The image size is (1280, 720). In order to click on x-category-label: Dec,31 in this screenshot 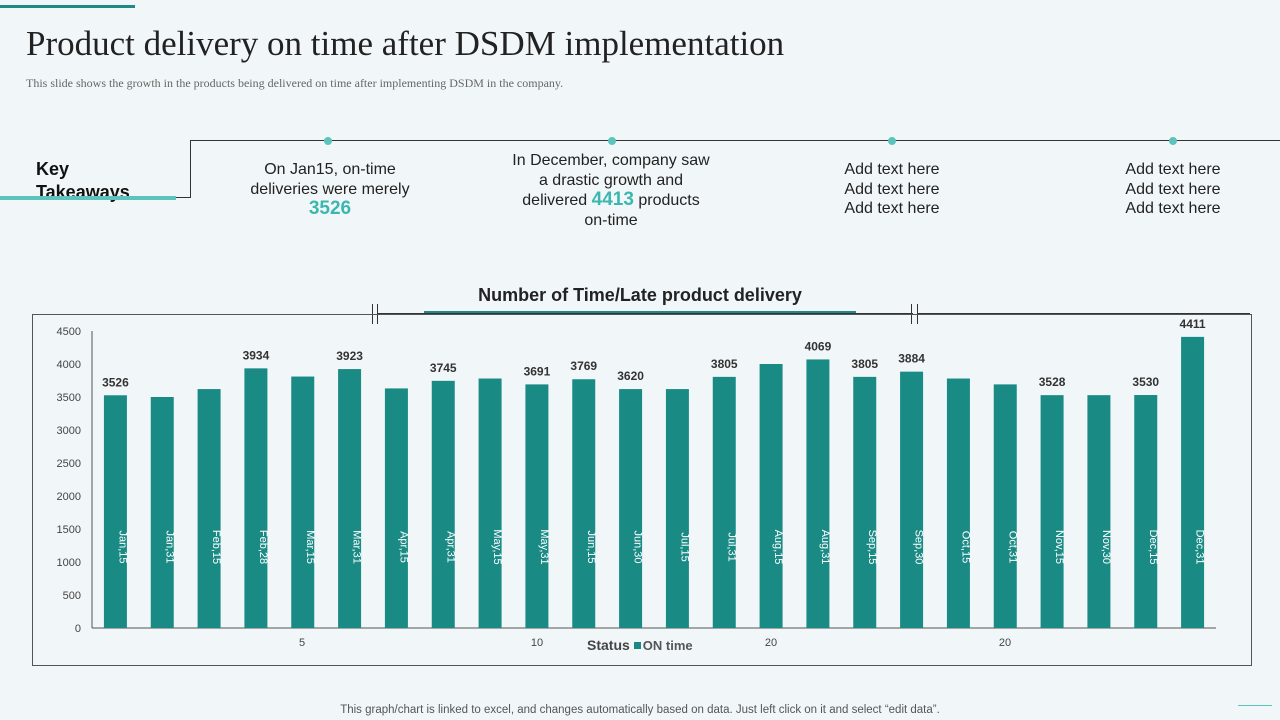, I will do `click(1200, 547)`.